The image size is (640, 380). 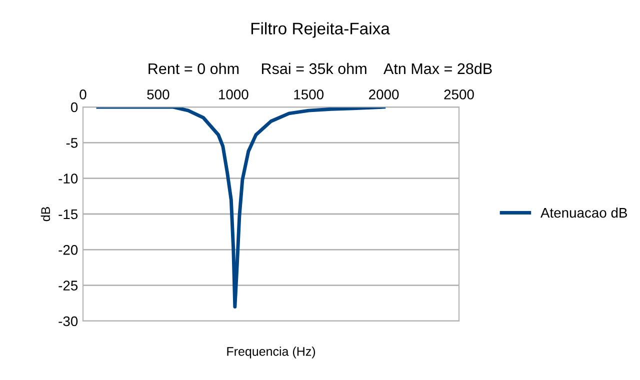 What do you see at coordinates (384, 95) in the screenshot?
I see `x-tick-label: 2000` at bounding box center [384, 95].